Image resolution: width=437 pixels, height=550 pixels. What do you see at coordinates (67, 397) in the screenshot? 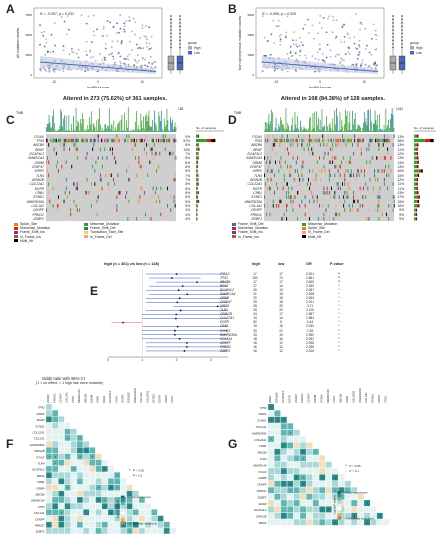
I see `column-gene-label: COL1A1` at bounding box center [67, 397].